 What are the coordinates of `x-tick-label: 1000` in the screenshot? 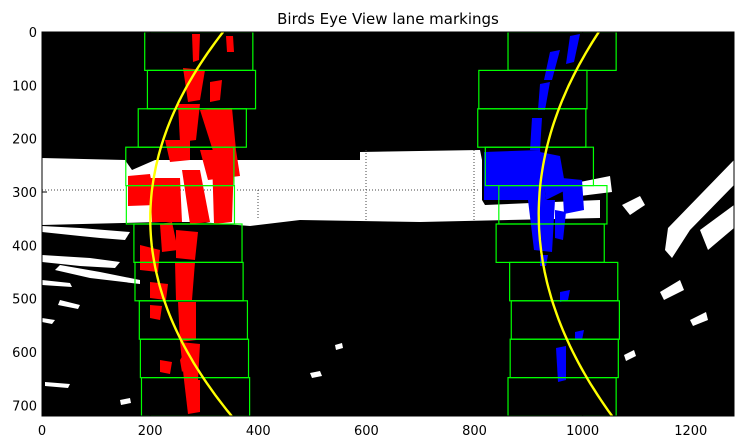 It's located at (582, 431).